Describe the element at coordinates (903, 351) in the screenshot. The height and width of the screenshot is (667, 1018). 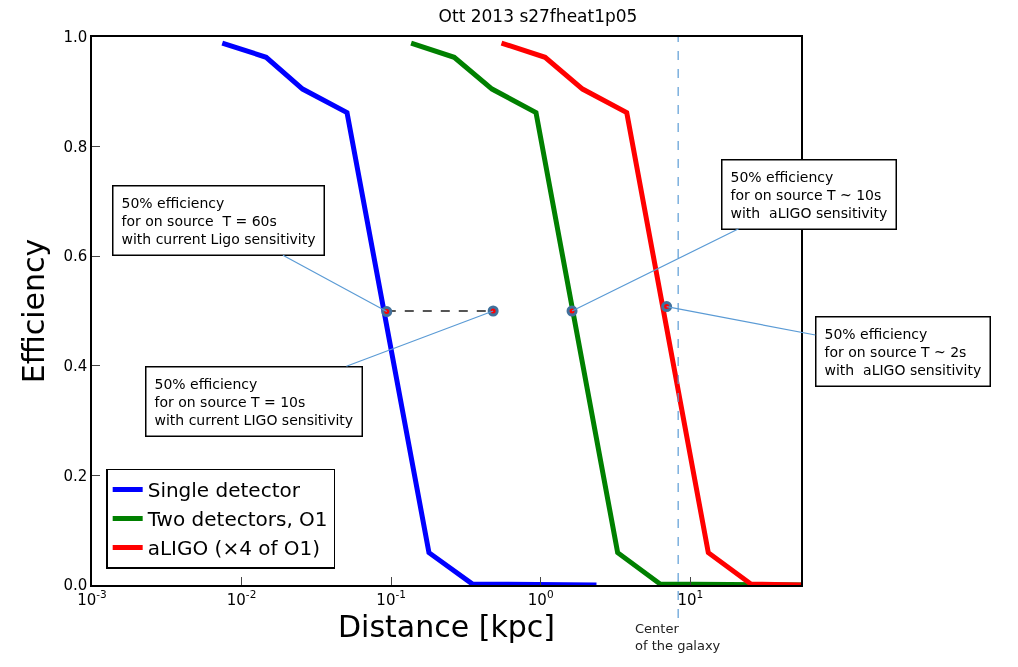
I see `annotation: 50% efficiency for on source T ~ 2s with aLIGO sensitivity` at that location.